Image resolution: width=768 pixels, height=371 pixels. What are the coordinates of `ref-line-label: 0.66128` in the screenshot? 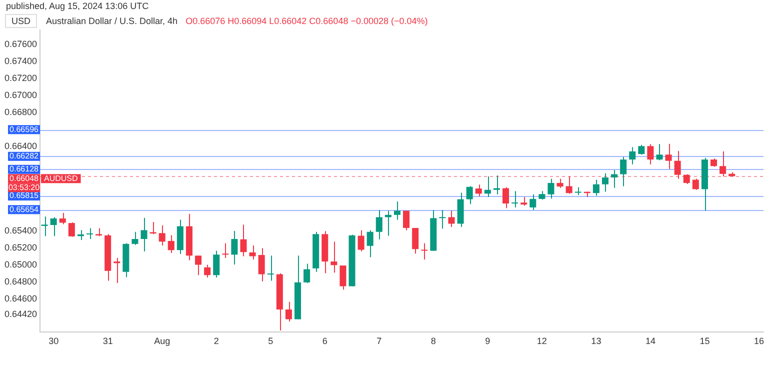 It's located at (25, 169).